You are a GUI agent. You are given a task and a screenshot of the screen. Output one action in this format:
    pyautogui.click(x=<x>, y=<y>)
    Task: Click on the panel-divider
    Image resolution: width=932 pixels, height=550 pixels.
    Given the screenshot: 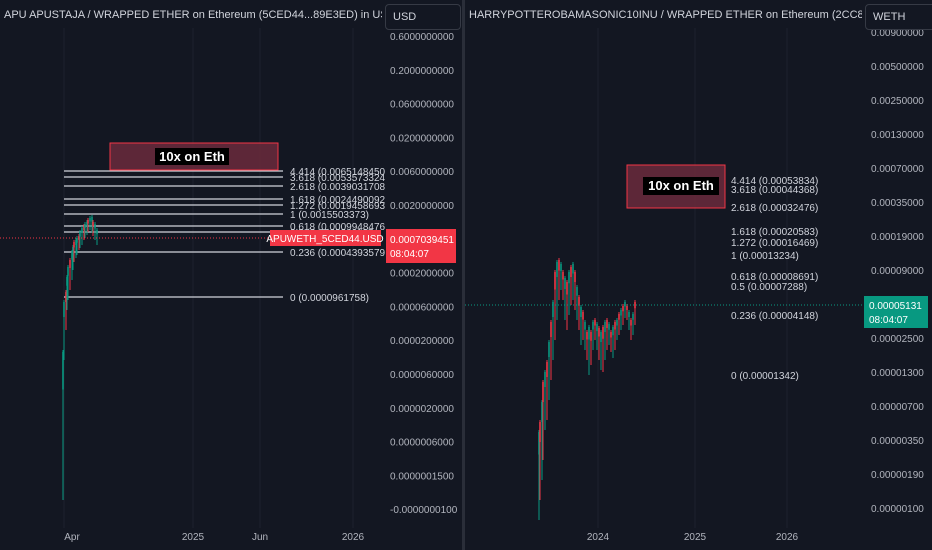 What is the action you would take?
    pyautogui.click(x=463, y=275)
    